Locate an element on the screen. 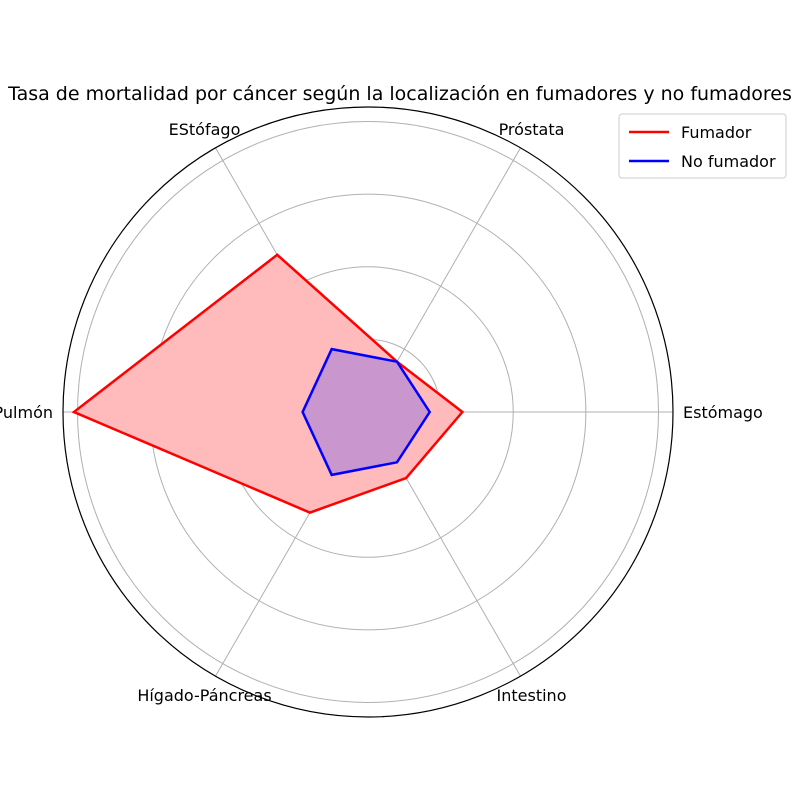  legend: Fumador No fumador is located at coordinates (702, 146).